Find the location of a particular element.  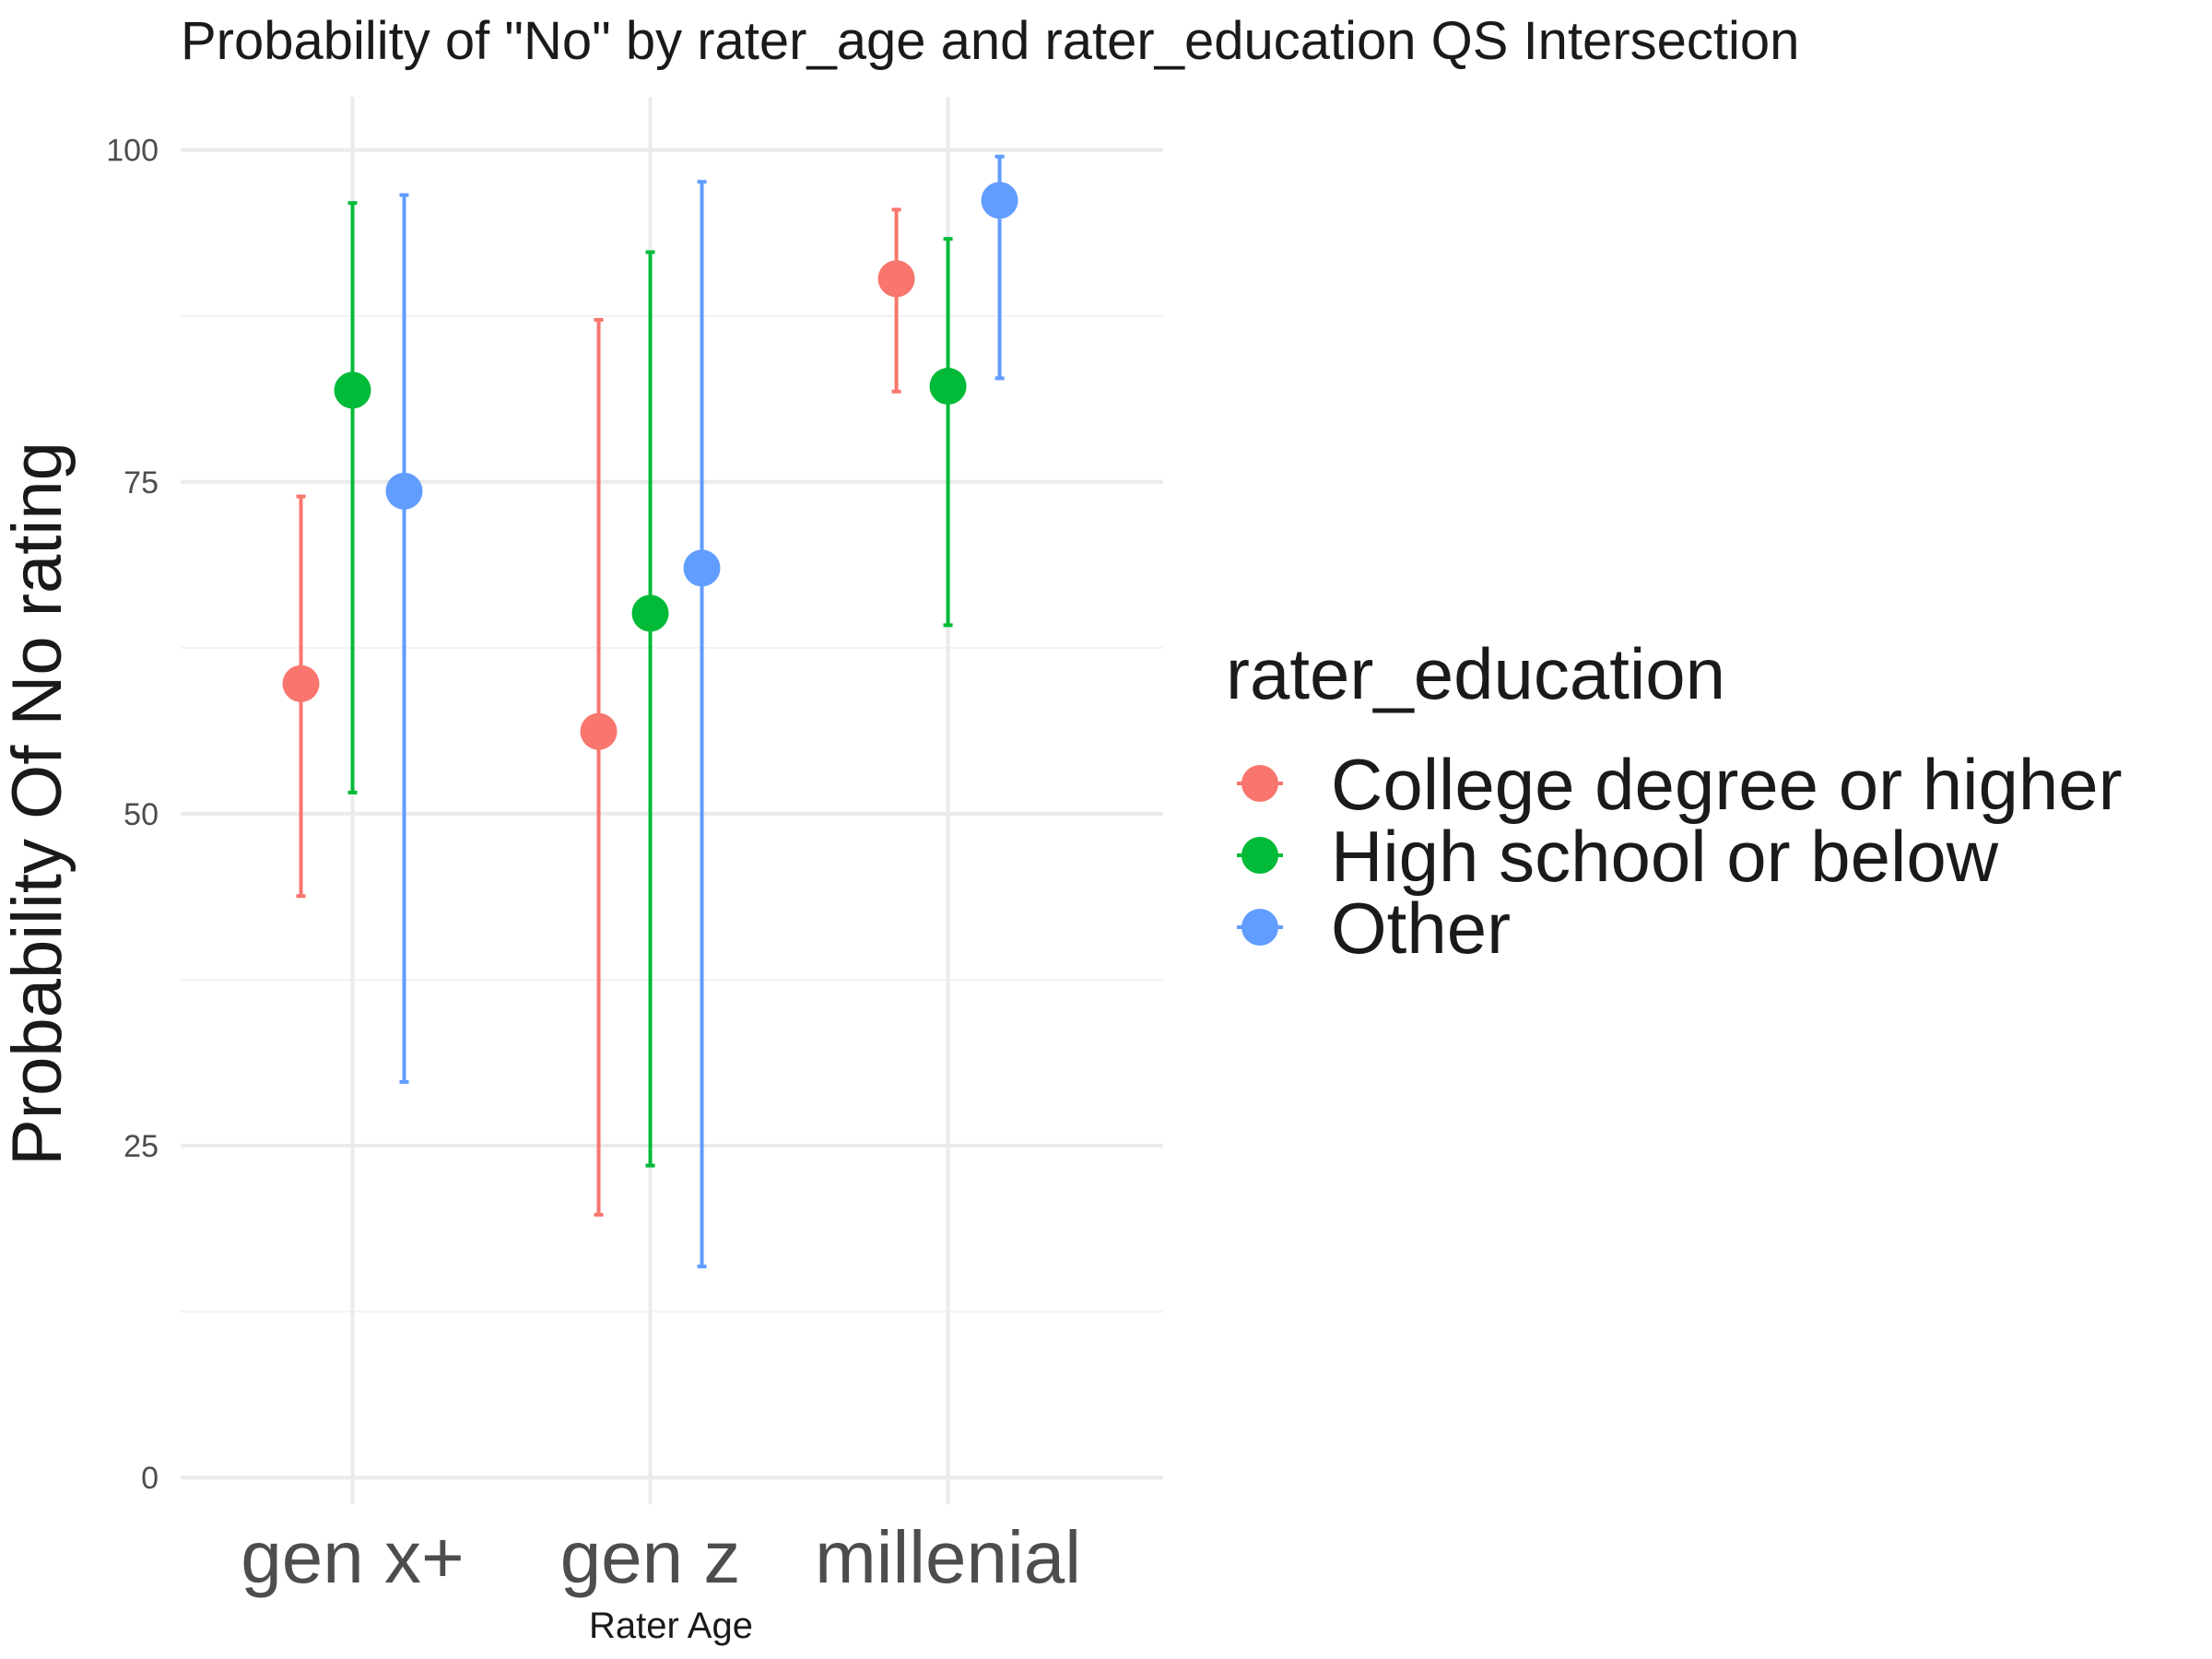

x-axis-label: Rater Age is located at coordinates (671, 1626).